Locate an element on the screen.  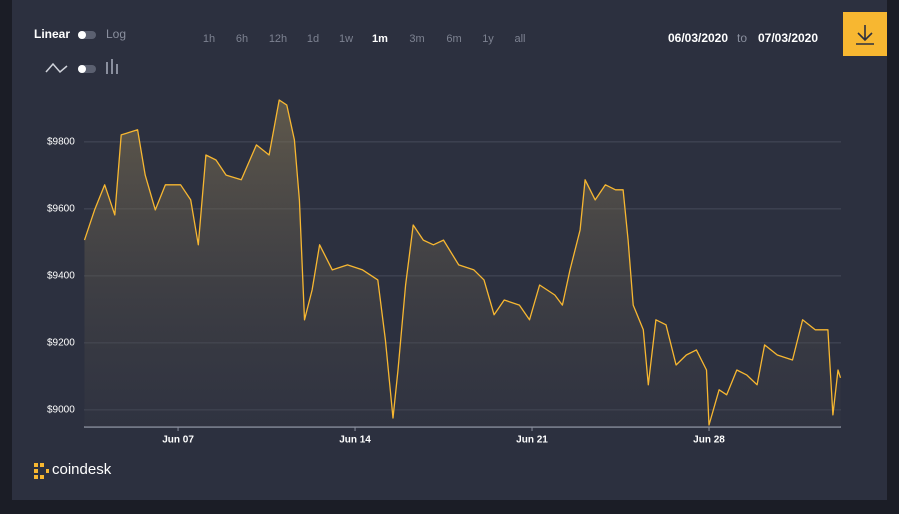
range-button: 1d is located at coordinates (313, 39).